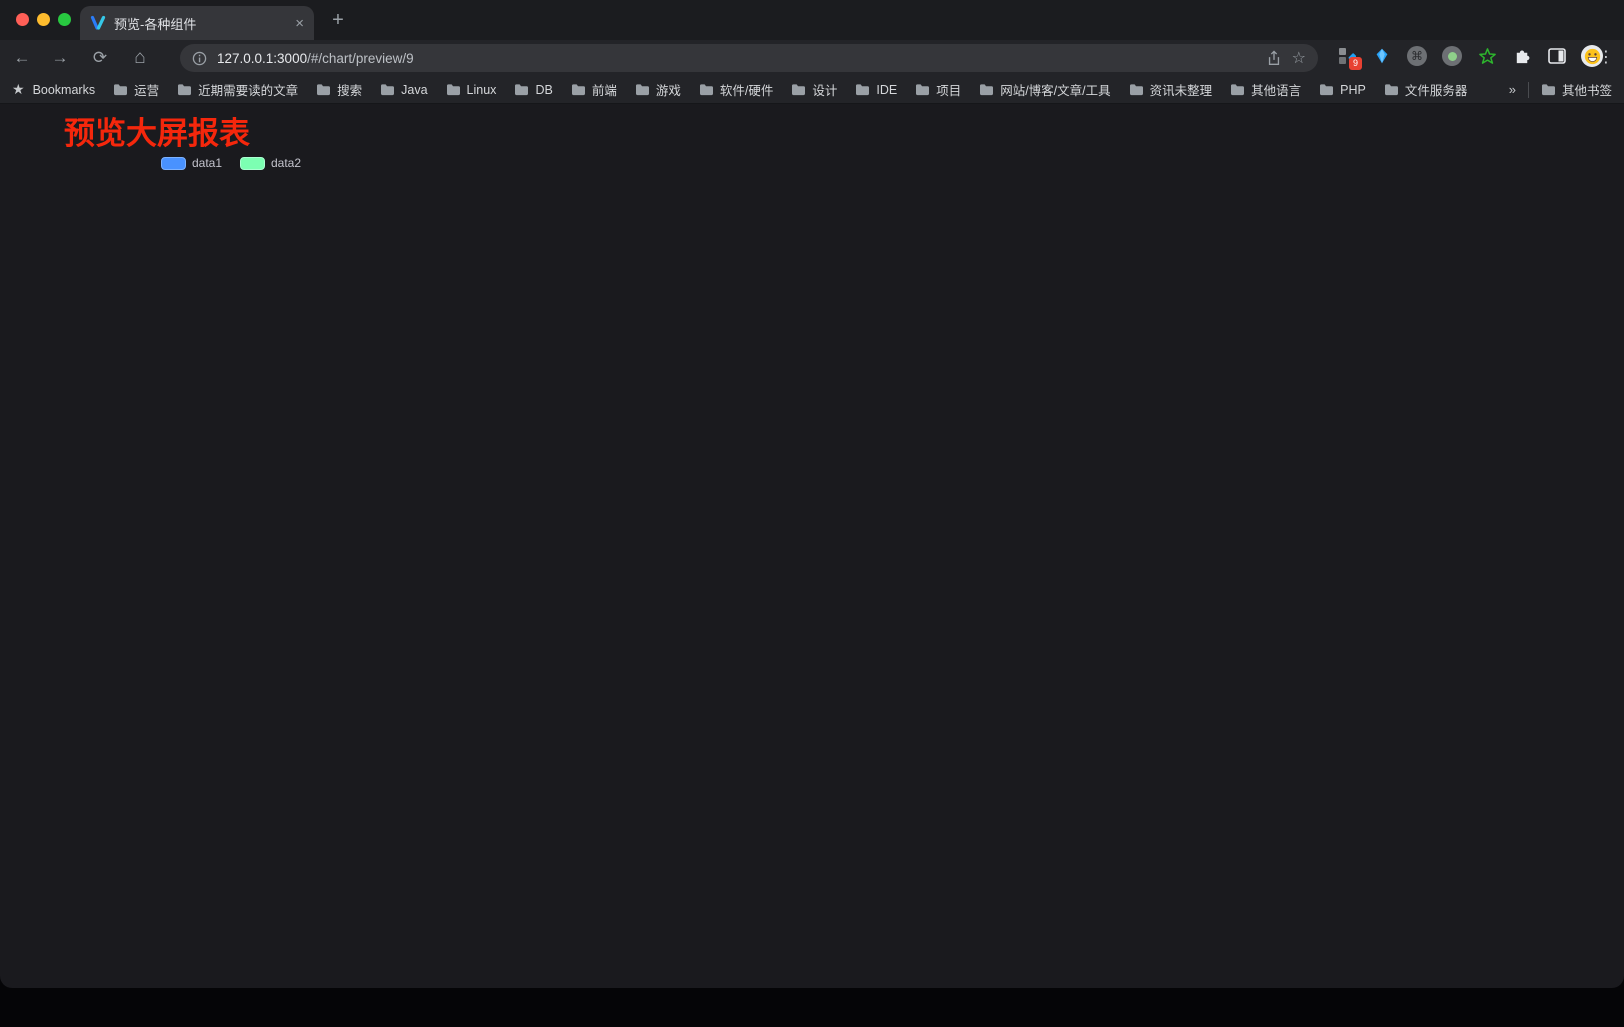 The image size is (1624, 1027). Describe the element at coordinates (299, 23) in the screenshot. I see `tab-close-icon: ×` at that location.